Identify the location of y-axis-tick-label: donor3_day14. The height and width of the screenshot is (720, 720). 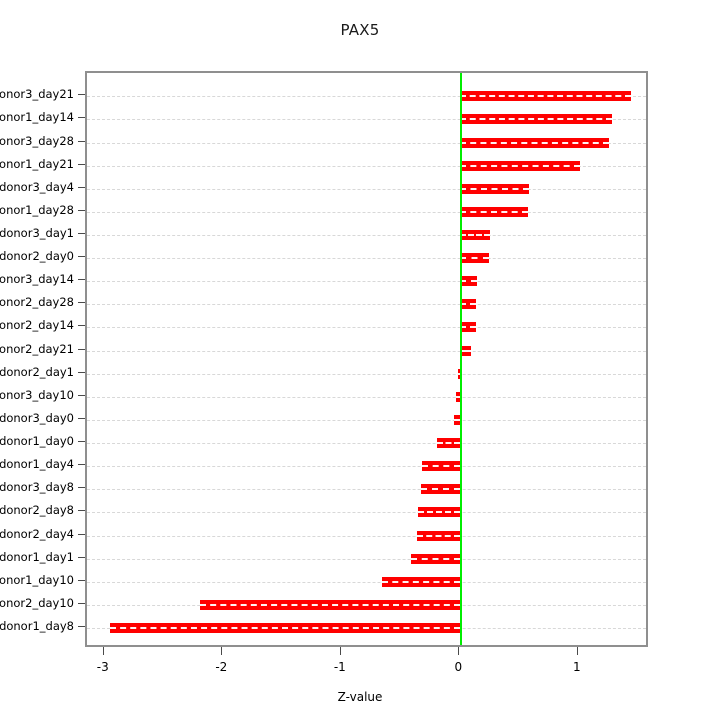
(37, 279).